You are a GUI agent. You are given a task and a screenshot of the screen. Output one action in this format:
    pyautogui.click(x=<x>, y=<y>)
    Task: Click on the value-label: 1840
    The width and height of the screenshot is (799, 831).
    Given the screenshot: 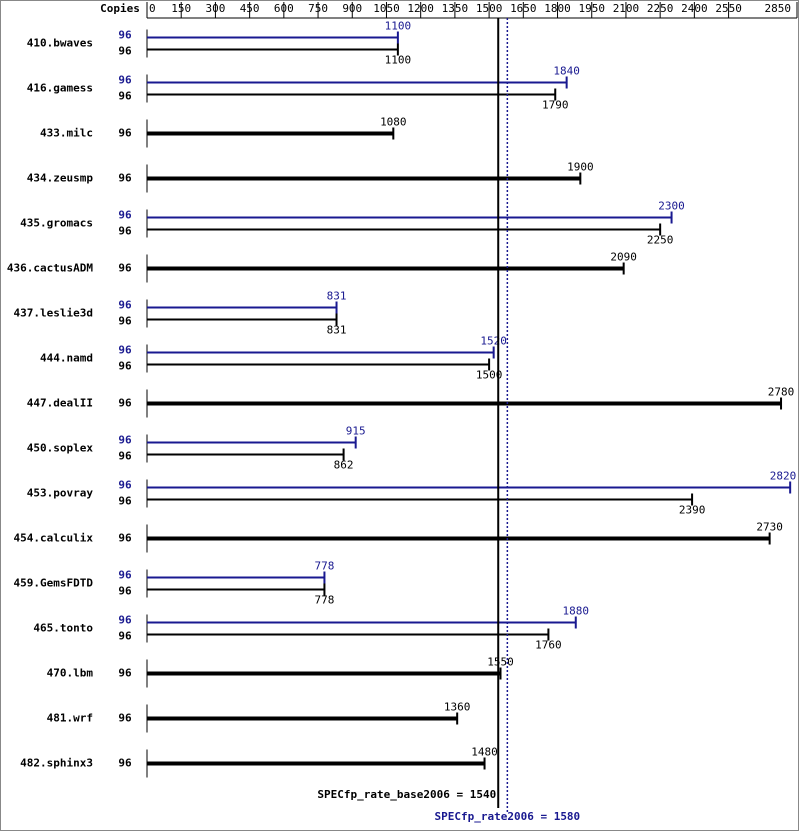 What is the action you would take?
    pyautogui.click(x=566, y=71)
    